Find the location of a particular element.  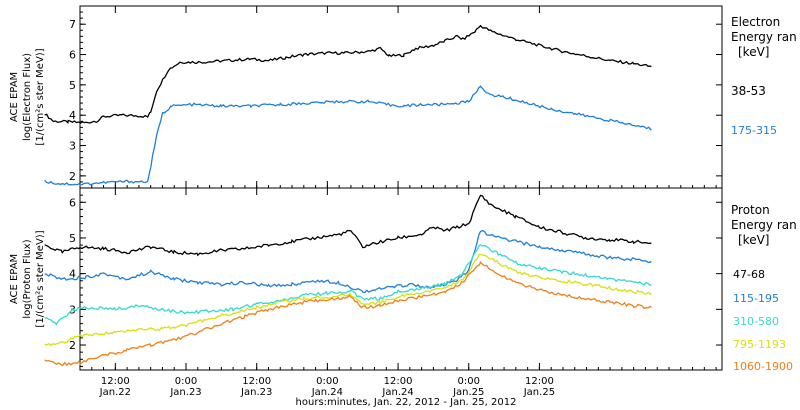

proton-legend-title-line2: Energy ran is located at coordinates (764, 225).